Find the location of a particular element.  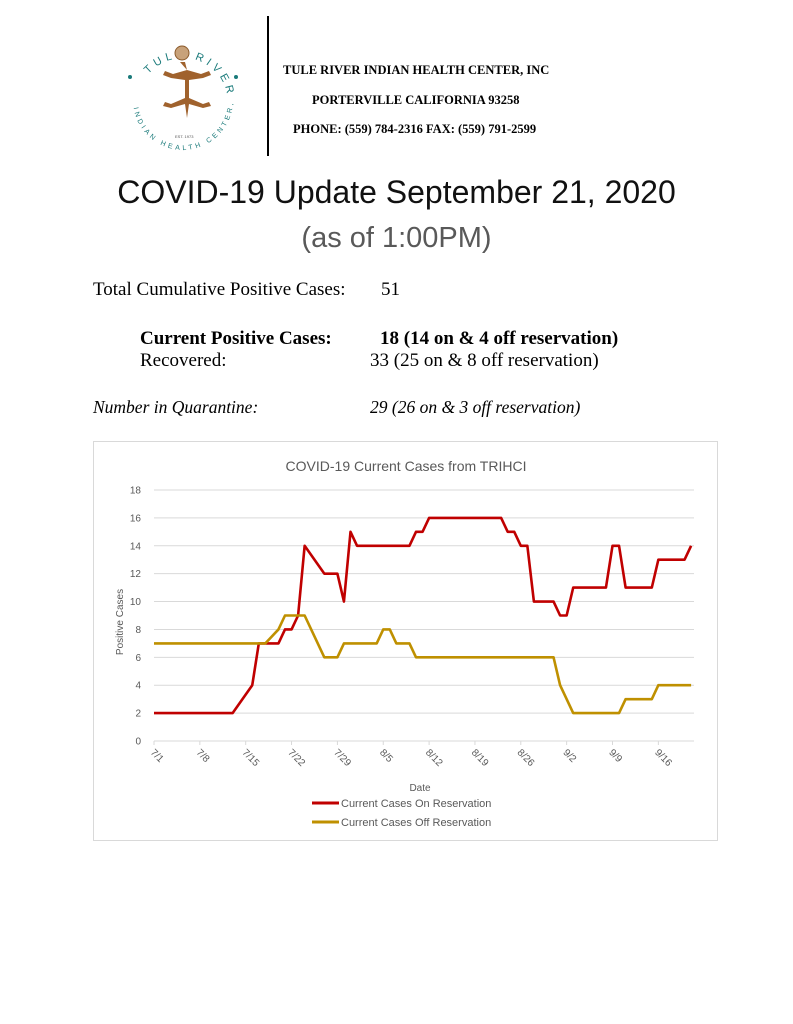

current-label: Current Positive Cases: is located at coordinates (236, 338).